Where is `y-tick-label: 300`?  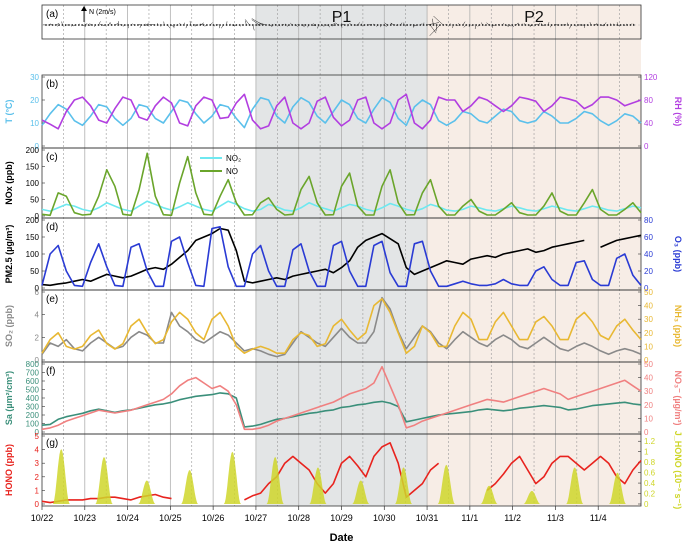
y-tick-label: 300 is located at coordinates (33, 407).